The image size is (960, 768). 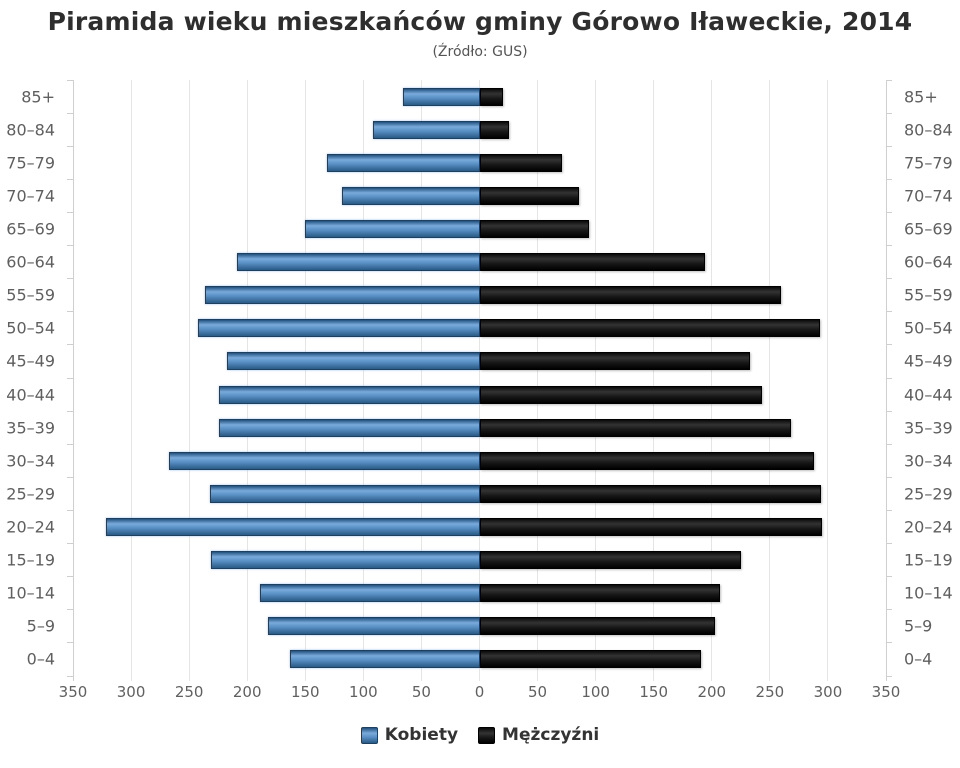 I want to click on bar-mezczyzni-0–4, so click(x=590, y=659).